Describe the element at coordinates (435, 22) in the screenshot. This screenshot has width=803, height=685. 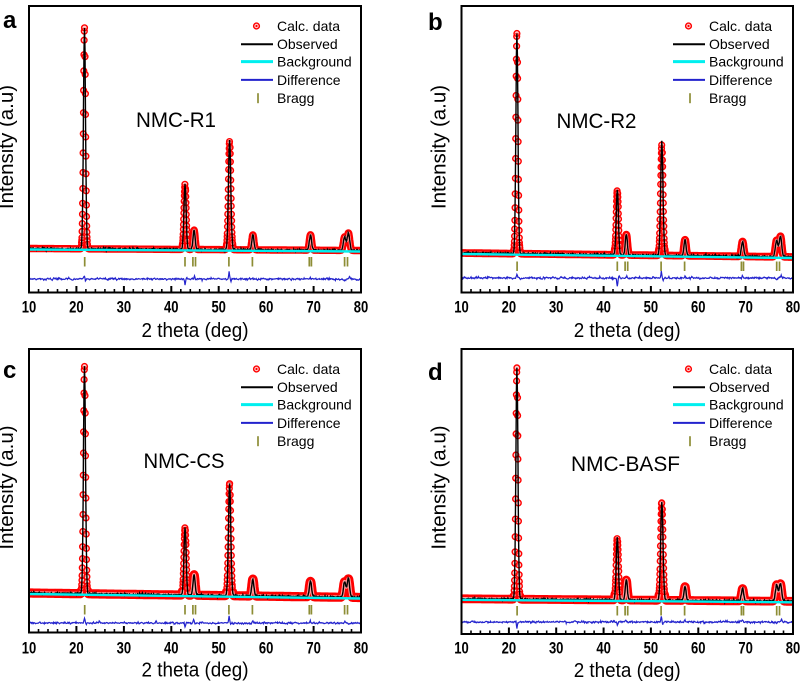
I see `svg-text: b` at that location.